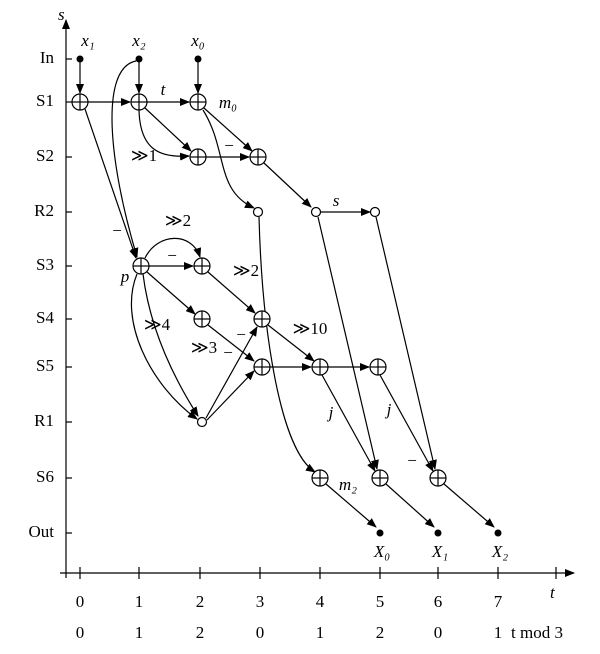 This screenshot has height=654, width=600. I want to click on t-tick: 1, so click(139, 601).